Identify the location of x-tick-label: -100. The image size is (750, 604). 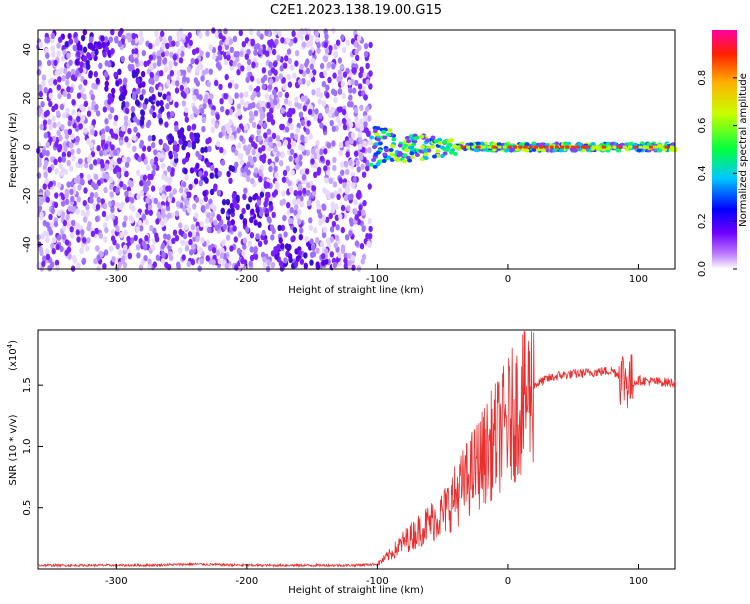
(377, 279).